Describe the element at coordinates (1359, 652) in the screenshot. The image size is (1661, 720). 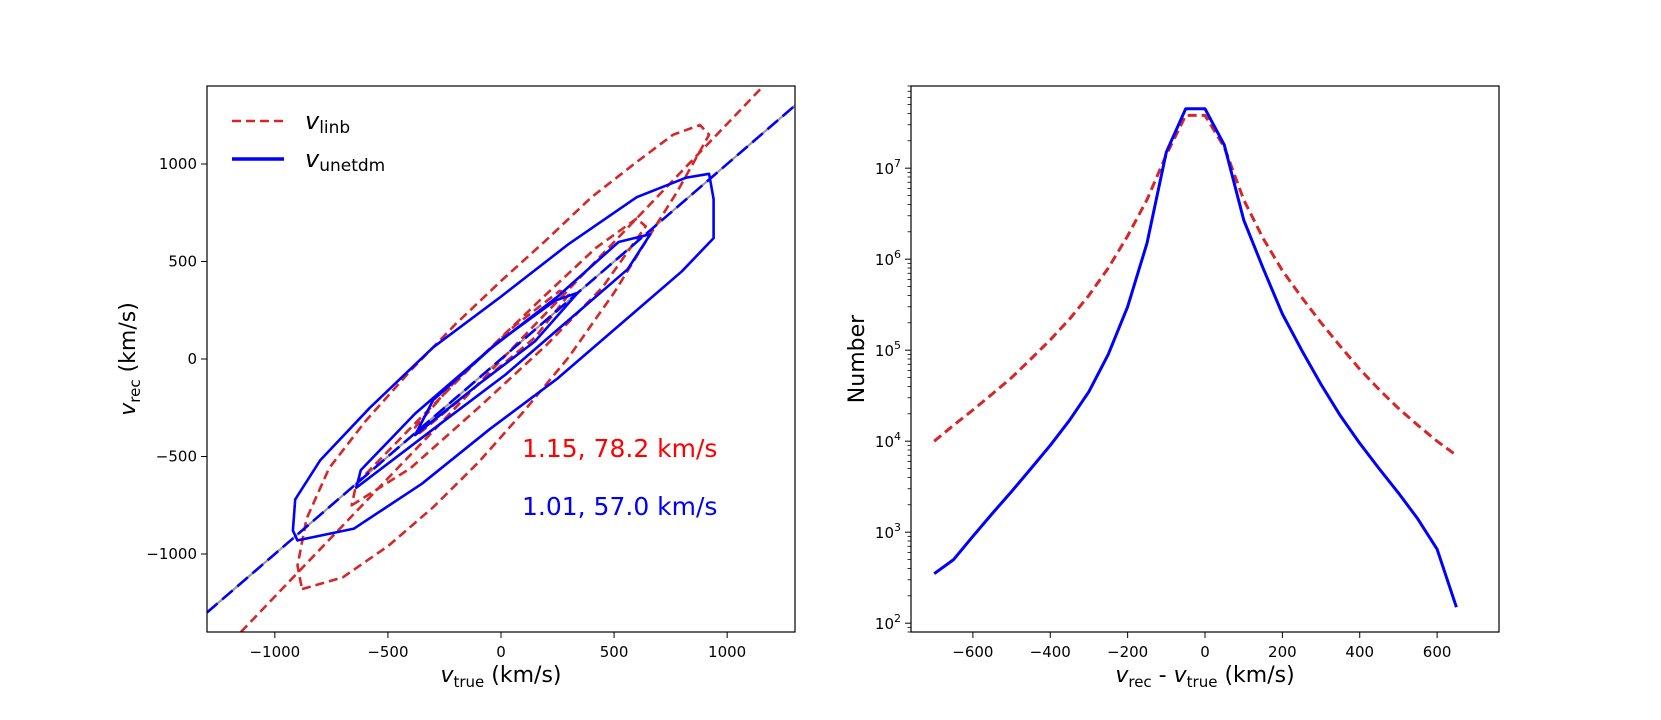
I see `histogram-x-tick-label: 400` at that location.